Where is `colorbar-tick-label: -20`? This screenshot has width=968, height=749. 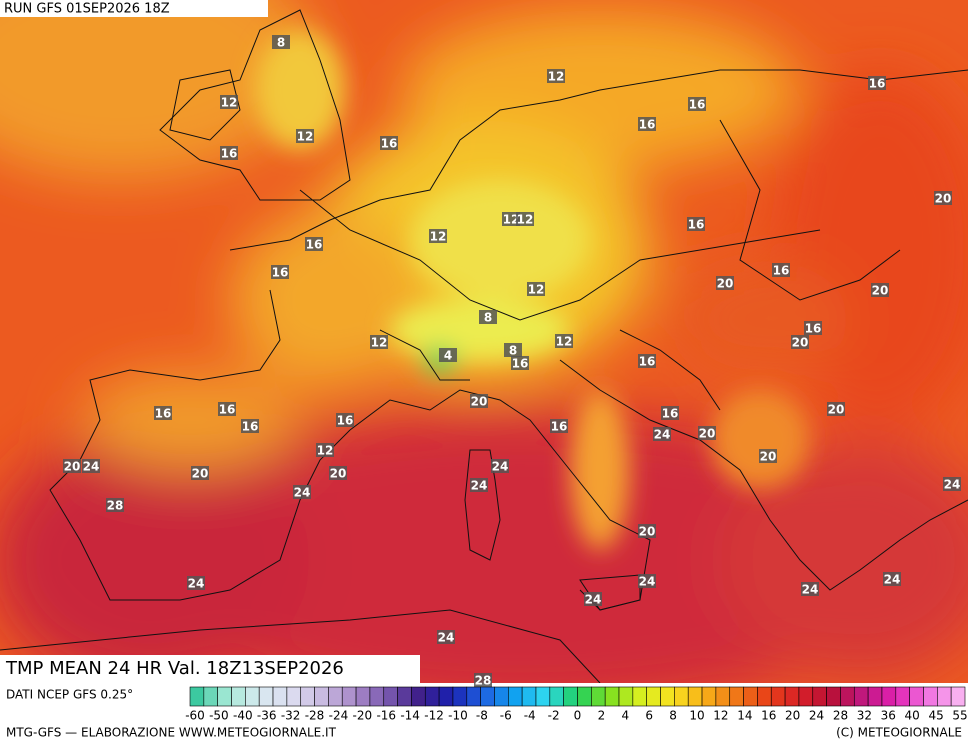 colorbar-tick-label: -20 is located at coordinates (363, 716).